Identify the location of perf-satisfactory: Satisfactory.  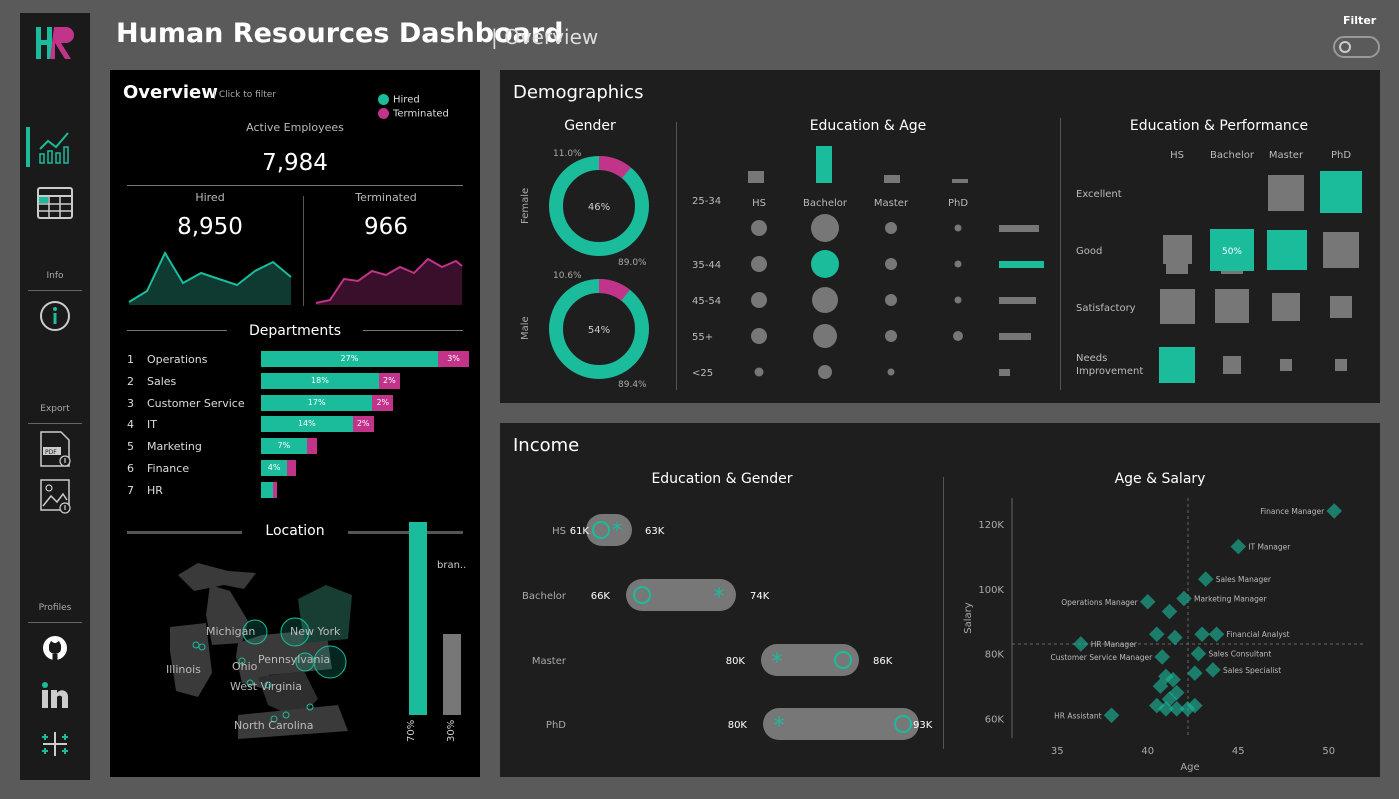
(1106, 308).